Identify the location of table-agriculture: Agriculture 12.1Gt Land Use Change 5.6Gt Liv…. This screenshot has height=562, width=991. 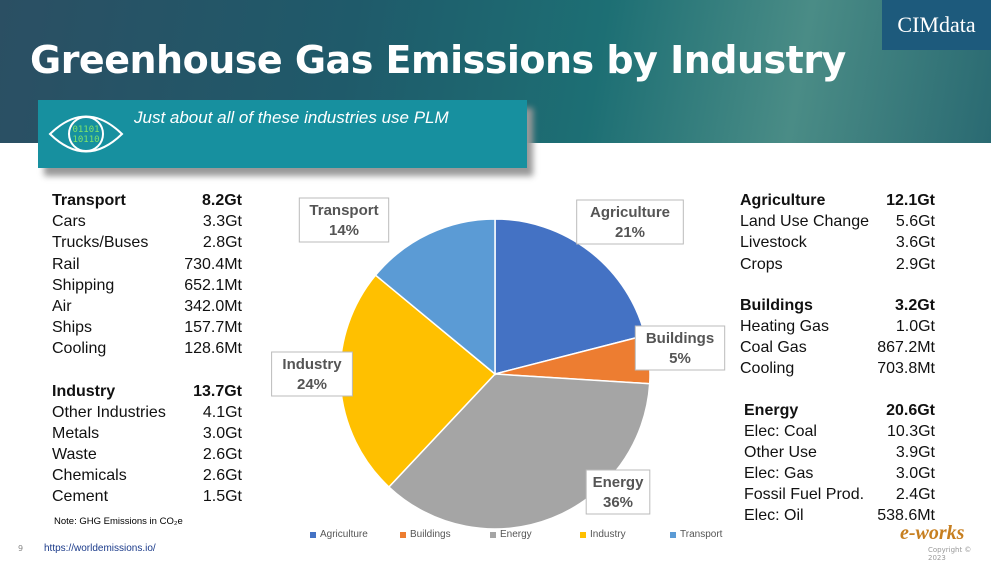
(837, 232).